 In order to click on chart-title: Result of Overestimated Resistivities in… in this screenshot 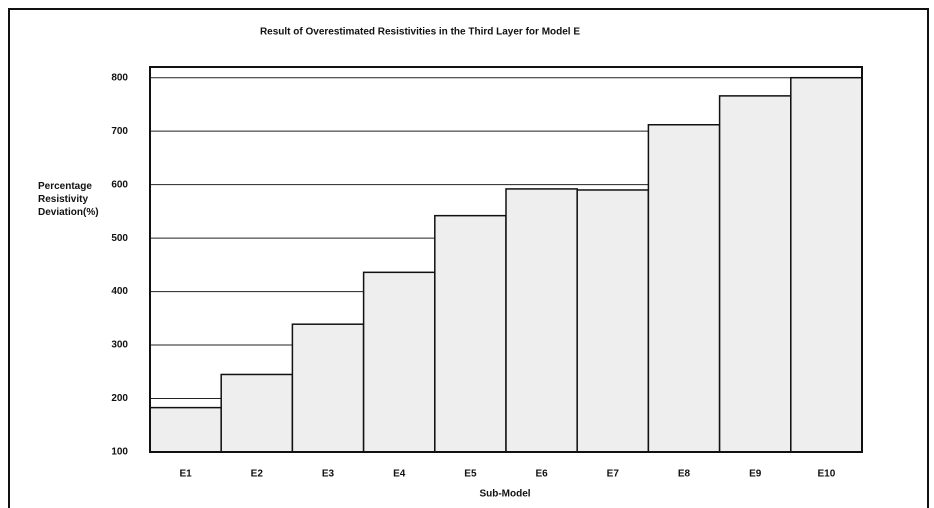, I will do `click(420, 32)`.